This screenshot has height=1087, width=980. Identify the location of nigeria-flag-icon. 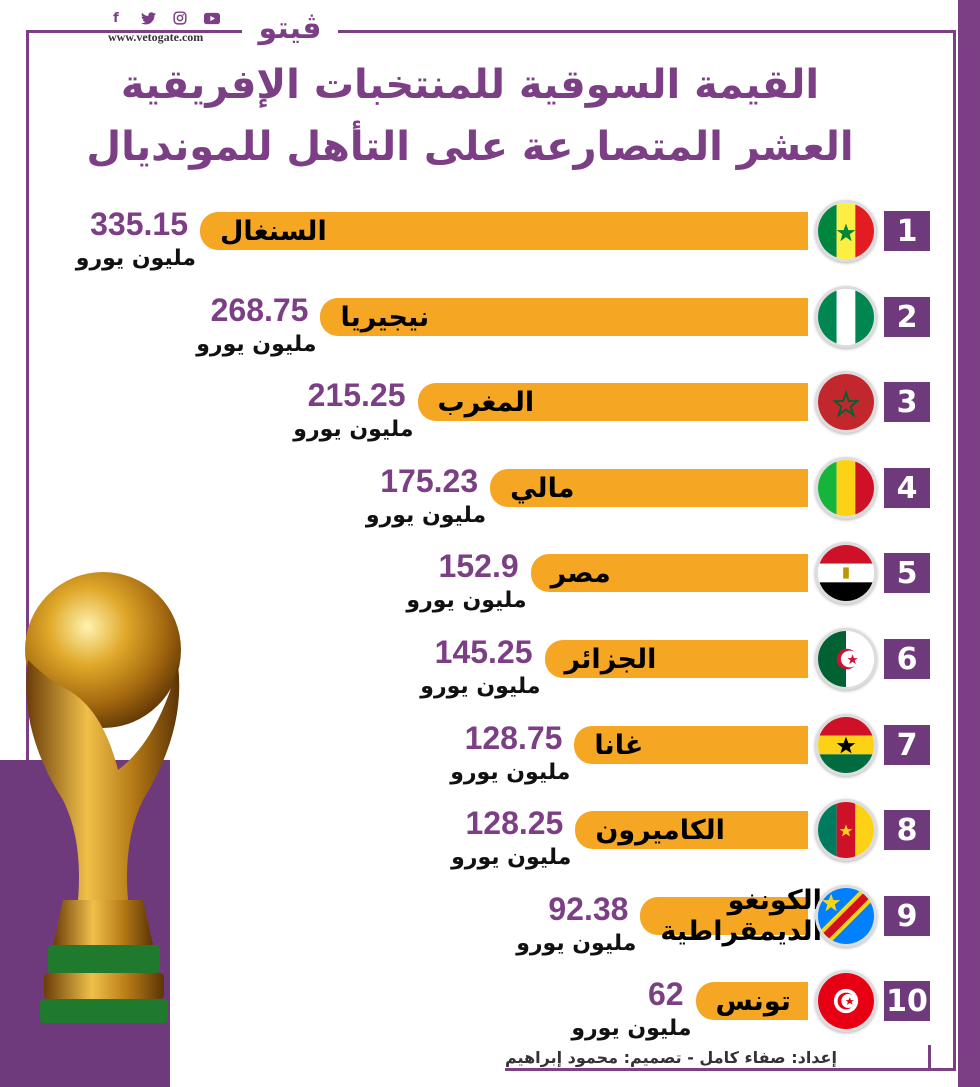
(846, 317).